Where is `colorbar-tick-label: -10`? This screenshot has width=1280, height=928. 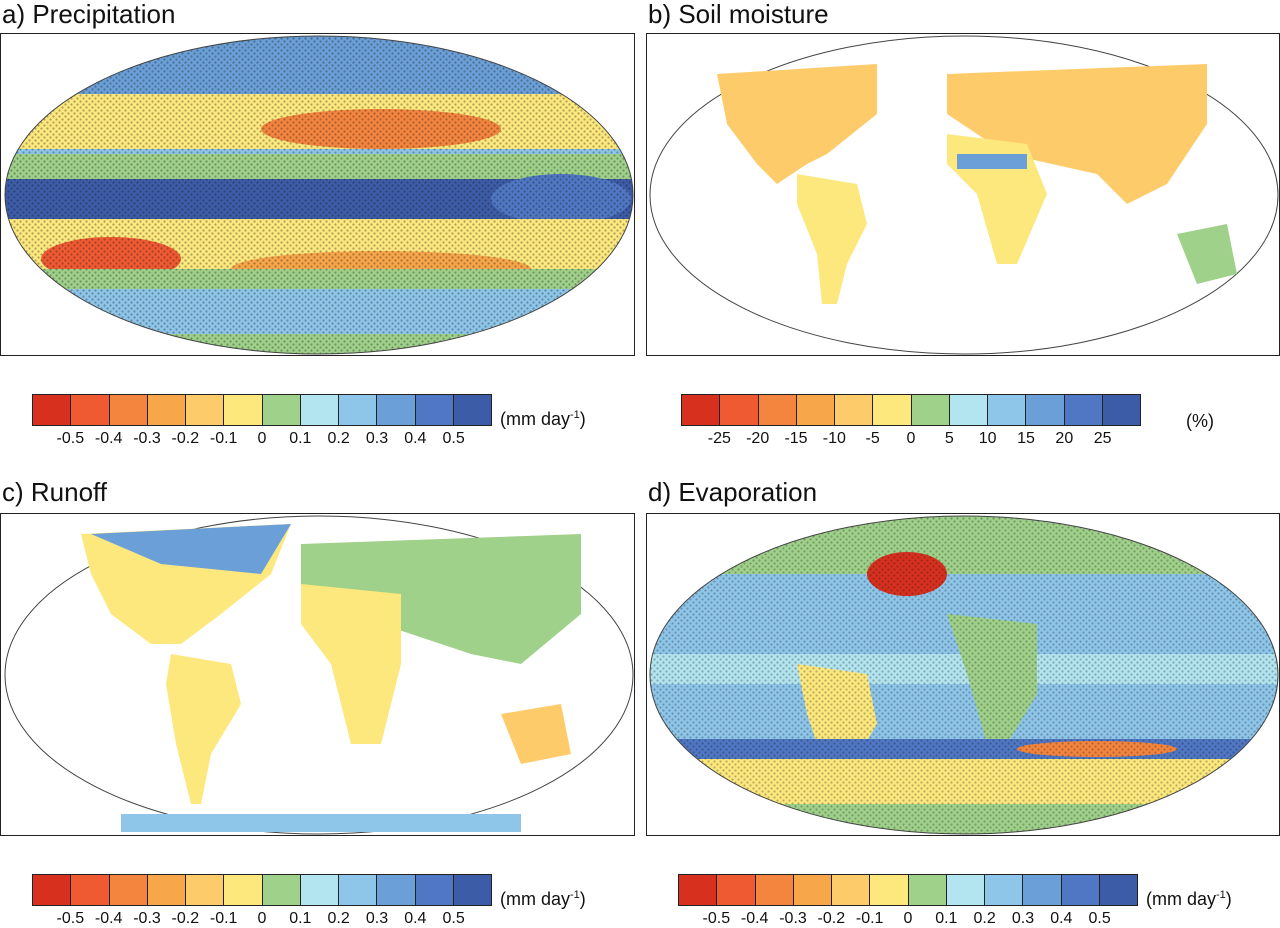
colorbar-tick-label: -10 is located at coordinates (834, 438).